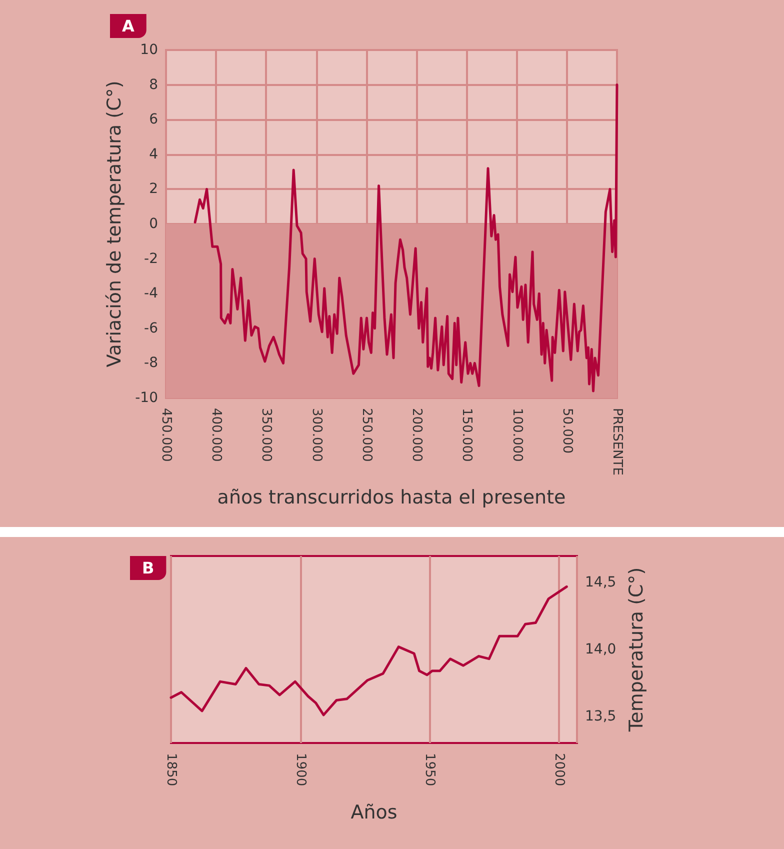 This screenshot has height=849, width=784. I want to click on y-tick-label: 8, so click(153, 84).